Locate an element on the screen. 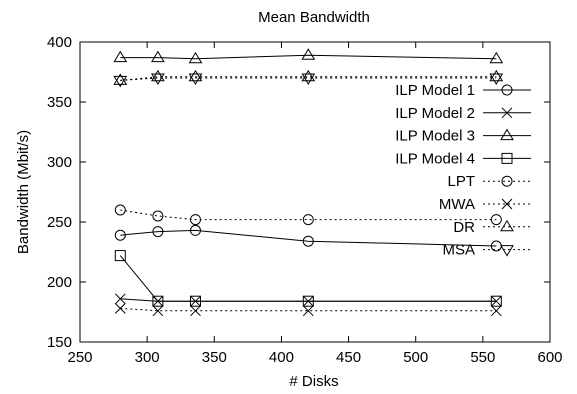  legend-label: MSA is located at coordinates (458, 250).